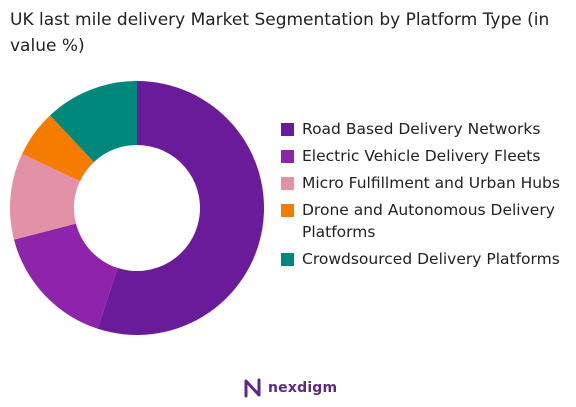  I want to click on legend-item-drone-autonomous: Drone and Autonomous Delivery Platforms, so click(427, 221).